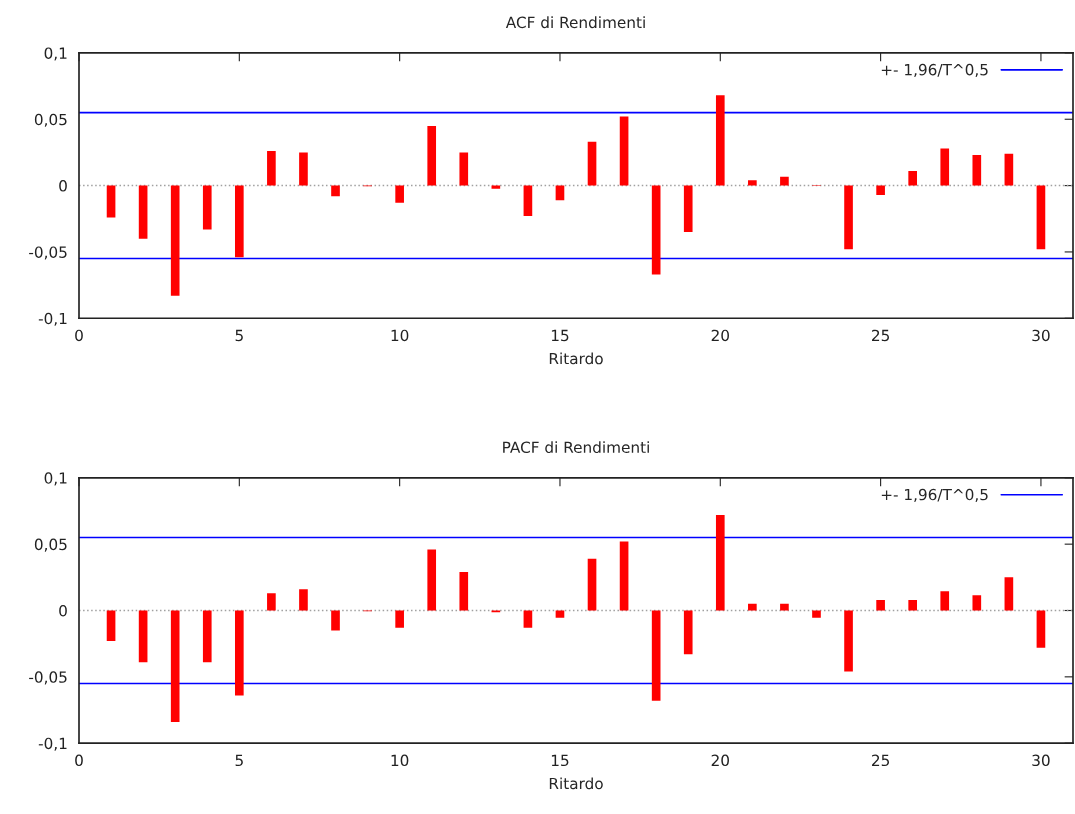 The image size is (1075, 814). What do you see at coordinates (576, 447) in the screenshot?
I see `chart-title: PACF di Rendimenti` at bounding box center [576, 447].